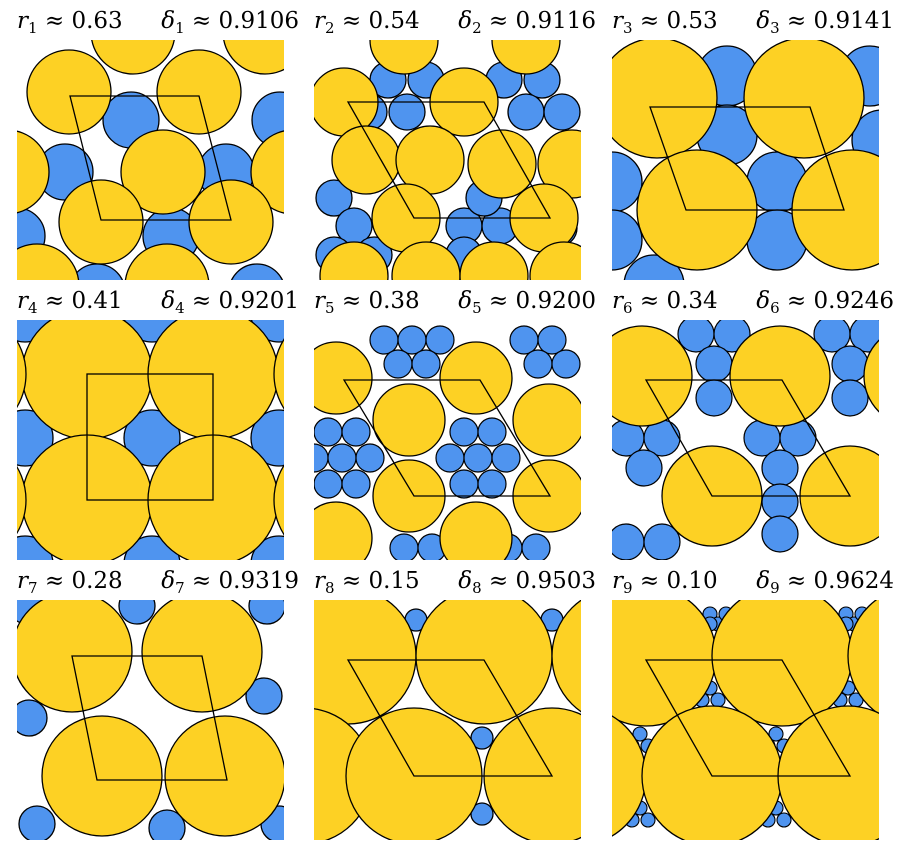 The width and height of the screenshot is (898, 862). Describe the element at coordinates (527, 22) in the screenshot. I see `density-label: δ2 ≈ 0.9116` at that location.